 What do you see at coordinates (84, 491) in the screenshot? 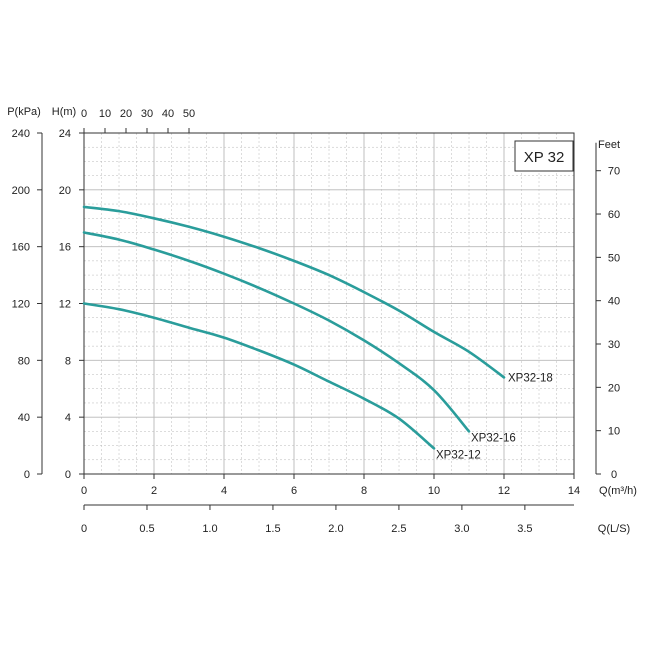
I see `q-tick-label: 0` at bounding box center [84, 491].